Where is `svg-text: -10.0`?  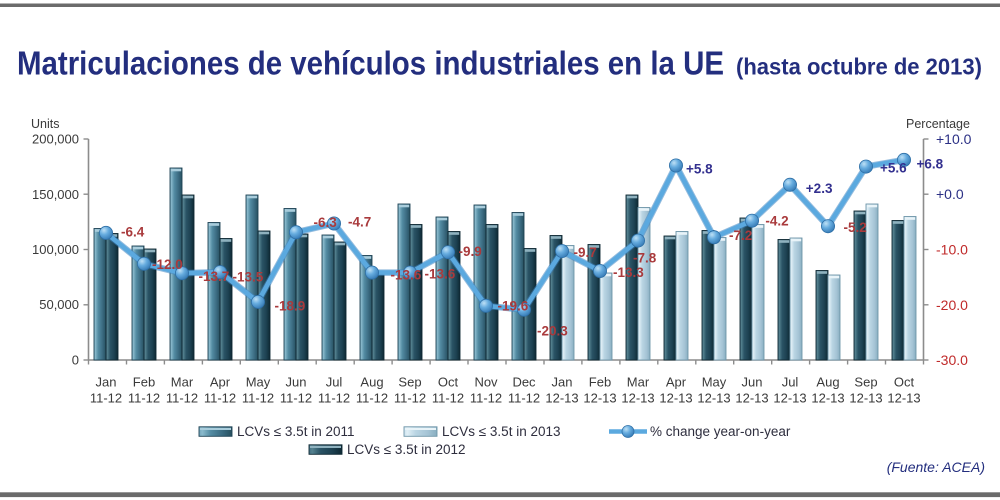 svg-text: -10.0 is located at coordinates (952, 250).